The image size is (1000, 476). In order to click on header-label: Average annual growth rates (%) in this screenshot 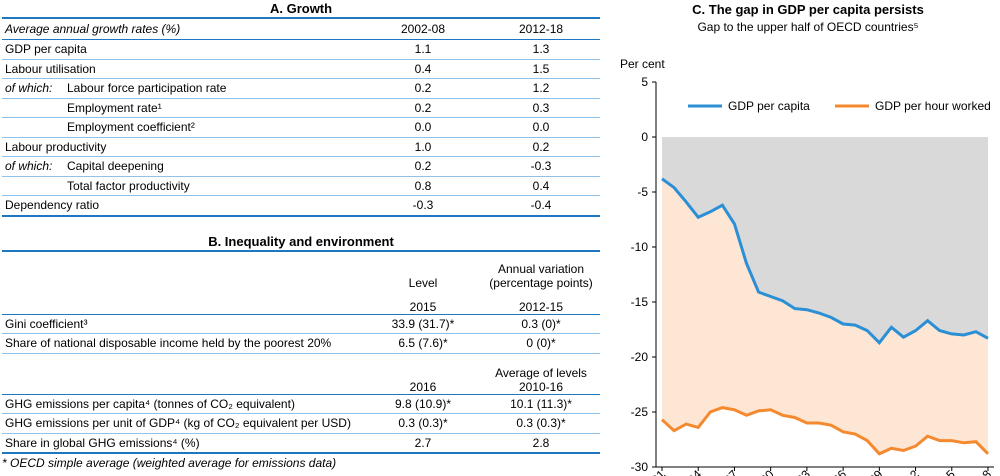, I will do `click(183, 29)`.